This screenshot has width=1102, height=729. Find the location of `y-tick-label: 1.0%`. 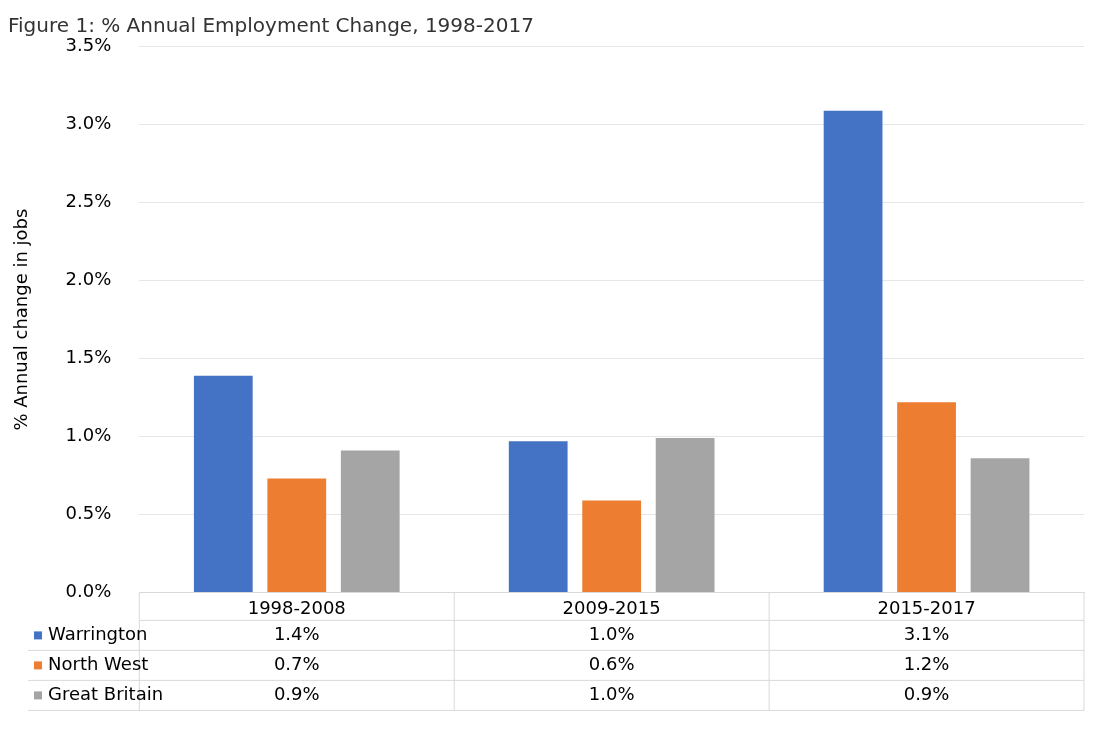

y-tick-label: 1.0% is located at coordinates (88, 435).